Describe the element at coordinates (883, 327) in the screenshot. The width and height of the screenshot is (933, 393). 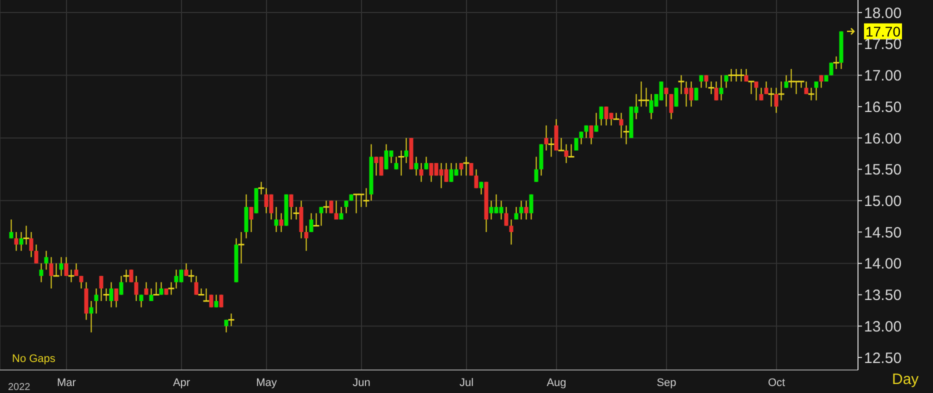
I see `y-tick-label: 13.00` at that location.